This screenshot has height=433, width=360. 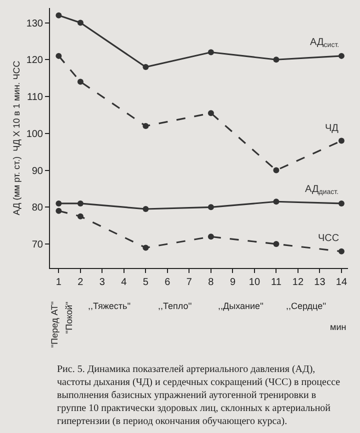 What do you see at coordinates (69, 318) in the screenshot?
I see `text: "Покой"` at bounding box center [69, 318].